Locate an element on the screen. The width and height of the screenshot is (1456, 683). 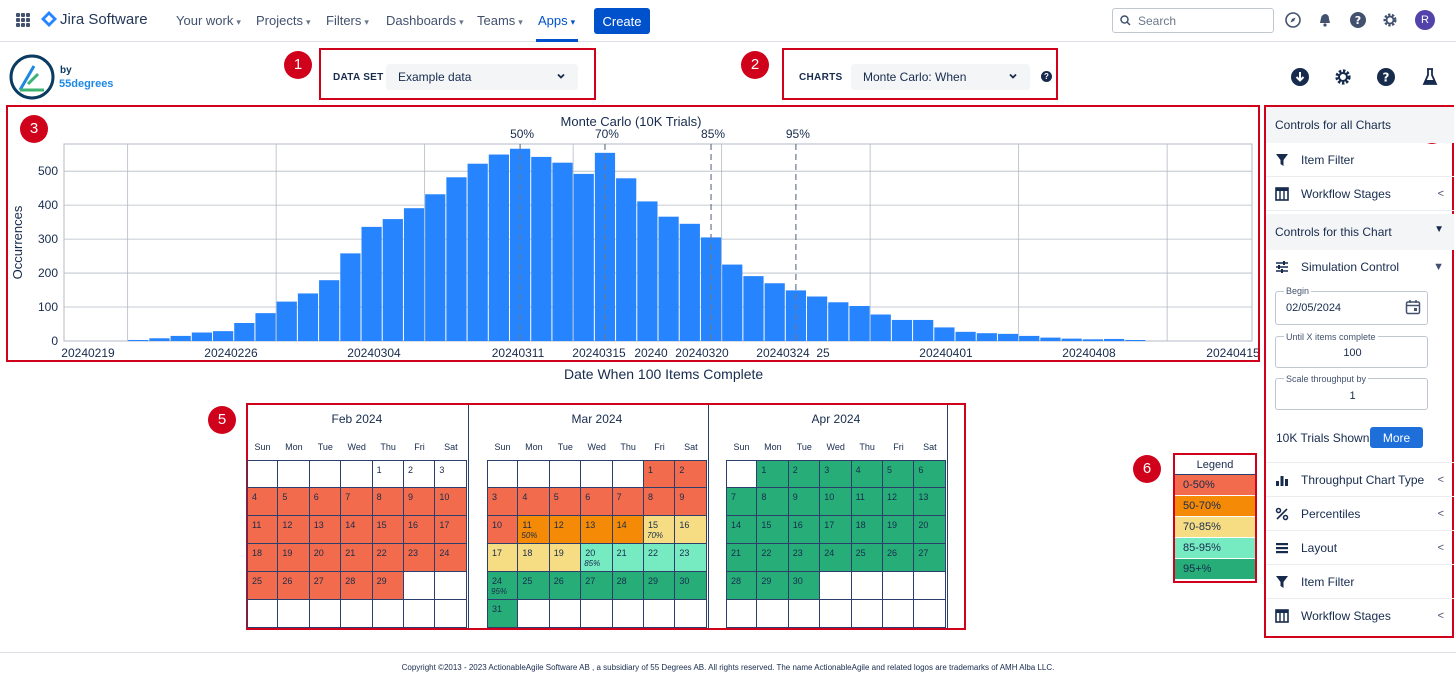
calendar-day-cell: 21 is located at coordinates (357, 558).